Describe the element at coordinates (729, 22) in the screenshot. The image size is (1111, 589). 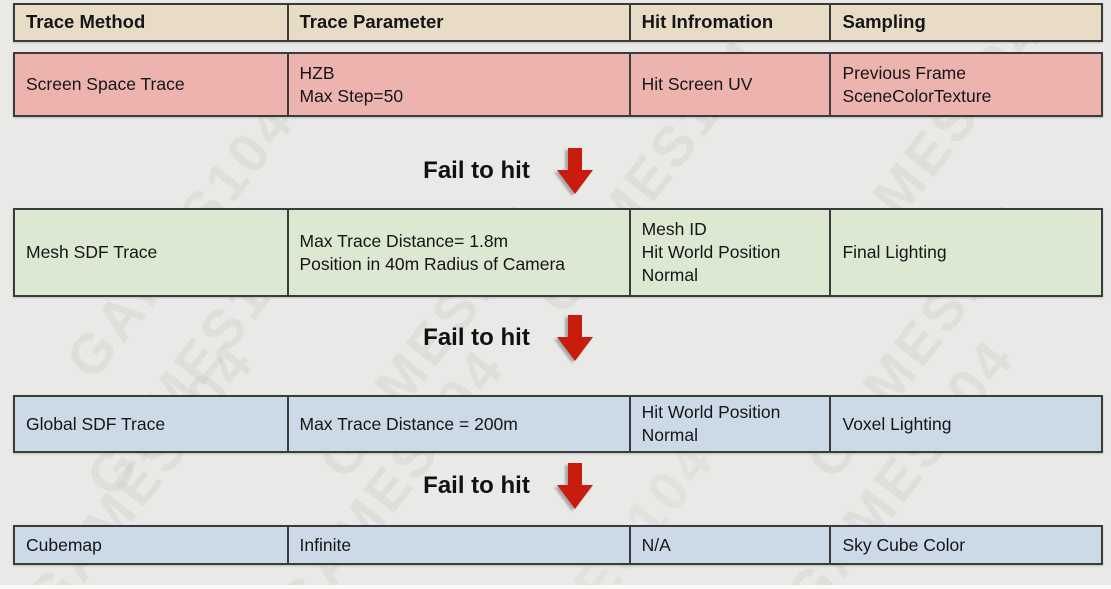
I see `header-hit-information: Hit Infromation` at that location.